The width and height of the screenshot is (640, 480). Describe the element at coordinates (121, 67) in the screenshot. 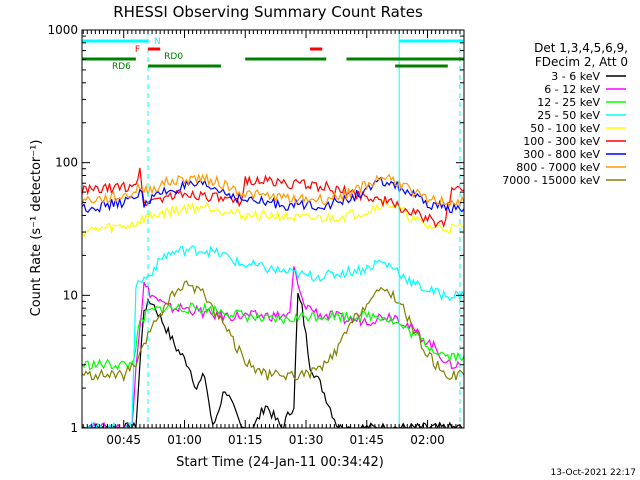

I see `flag-label-rd6: RD6` at that location.